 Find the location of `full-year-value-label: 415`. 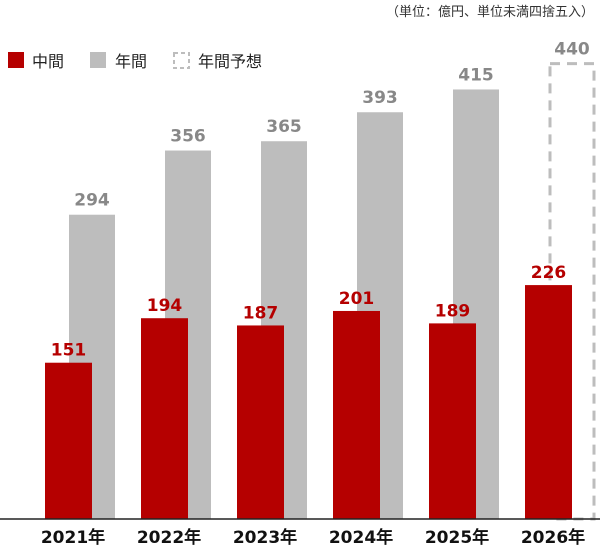

full-year-value-label: 415 is located at coordinates (476, 75).